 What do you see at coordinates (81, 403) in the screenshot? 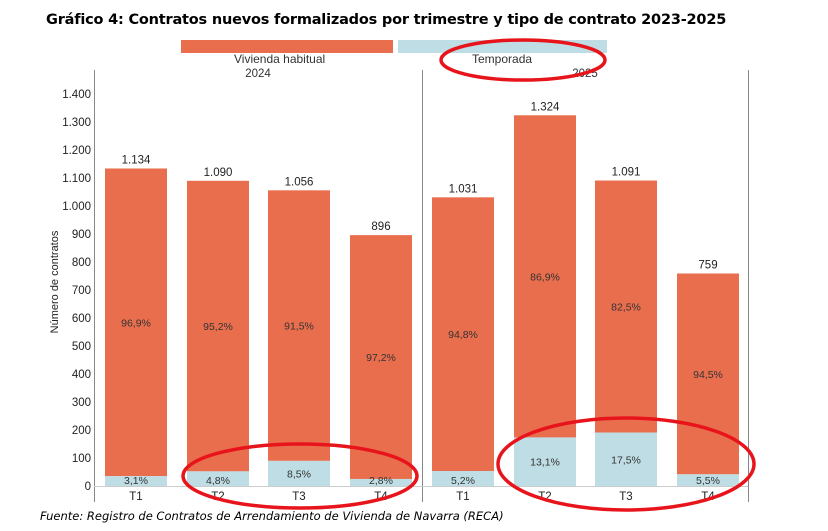
I see `y-tick-label: 300` at bounding box center [81, 403].